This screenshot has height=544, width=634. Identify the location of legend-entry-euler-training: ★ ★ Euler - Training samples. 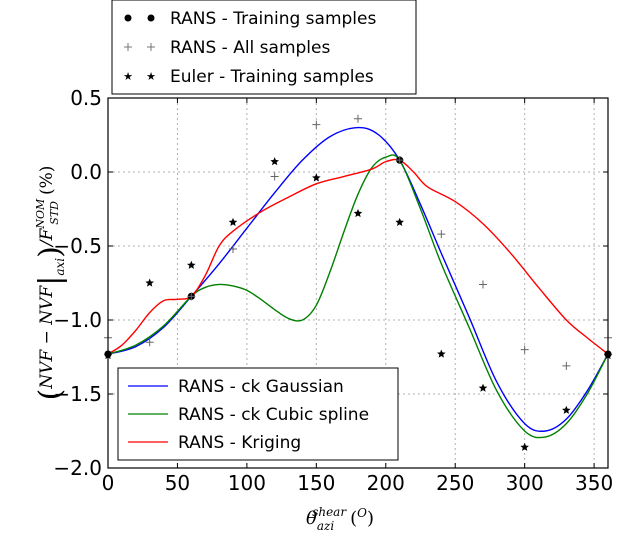
(248, 77).